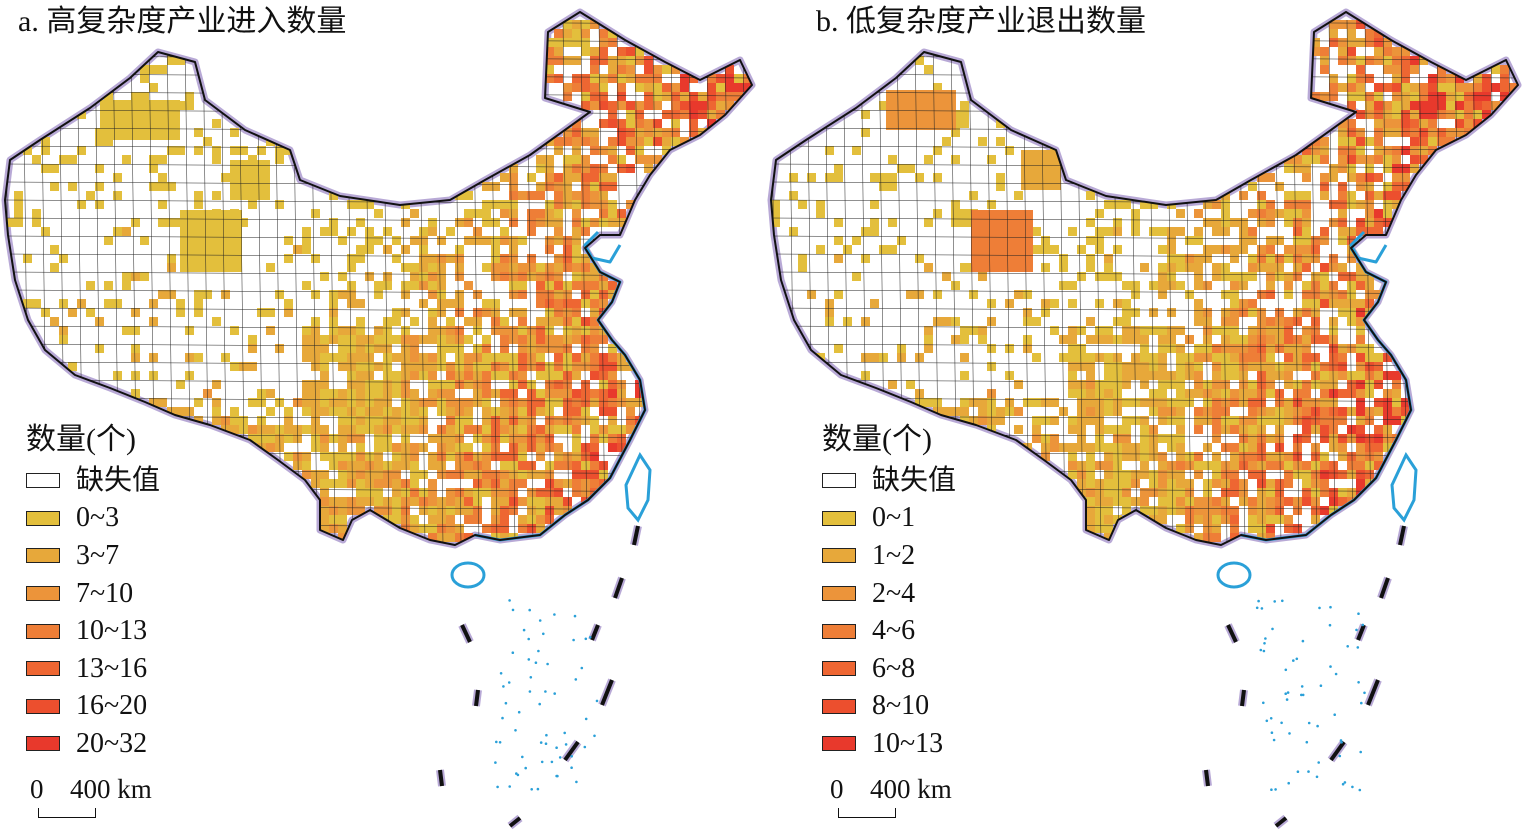 This screenshot has height=838, width=1532. What do you see at coordinates (112, 706) in the screenshot?
I see `legend-label: 16~20` at bounding box center [112, 706].